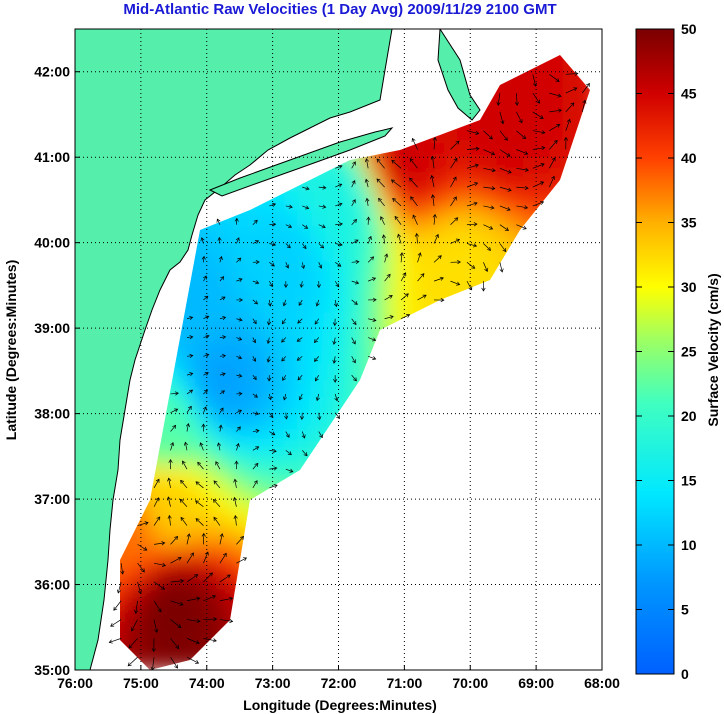 Image resolution: width=724 pixels, height=714 pixels. Describe the element at coordinates (470, 683) in the screenshot. I see `x-tick-label: 70:00` at that location.